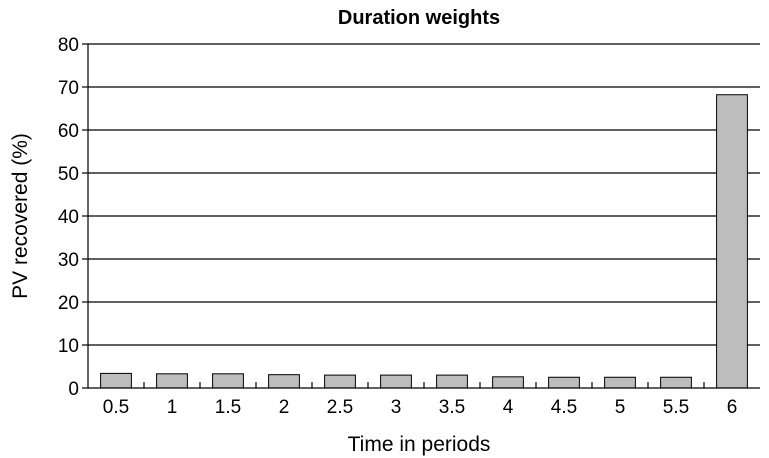 This screenshot has width=769, height=458. Describe the element at coordinates (116, 380) in the screenshot. I see `bar-0.5` at that location.